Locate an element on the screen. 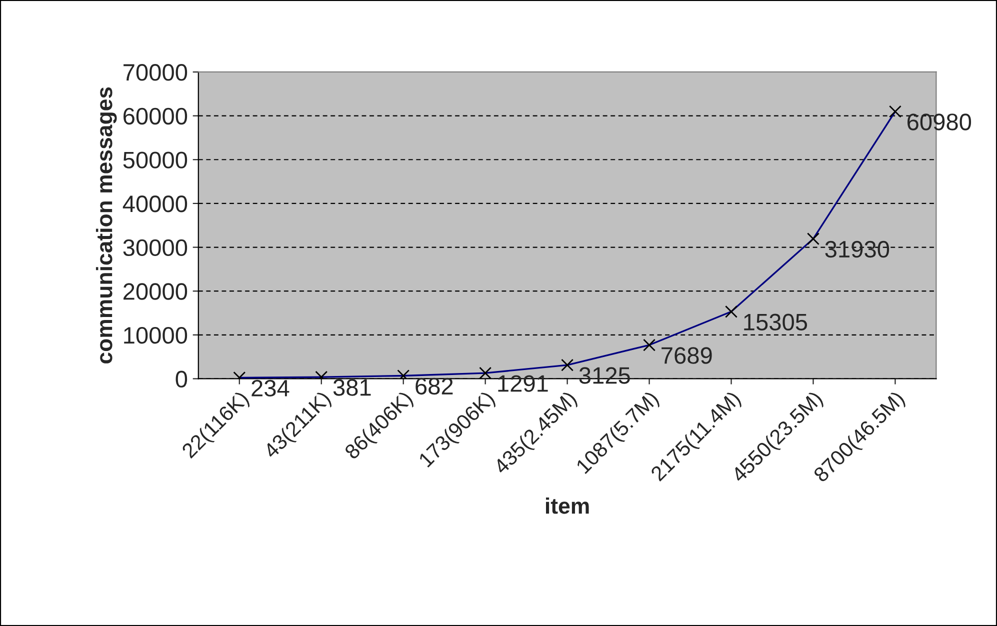  y-tick-label: 70000 is located at coordinates (156, 72).